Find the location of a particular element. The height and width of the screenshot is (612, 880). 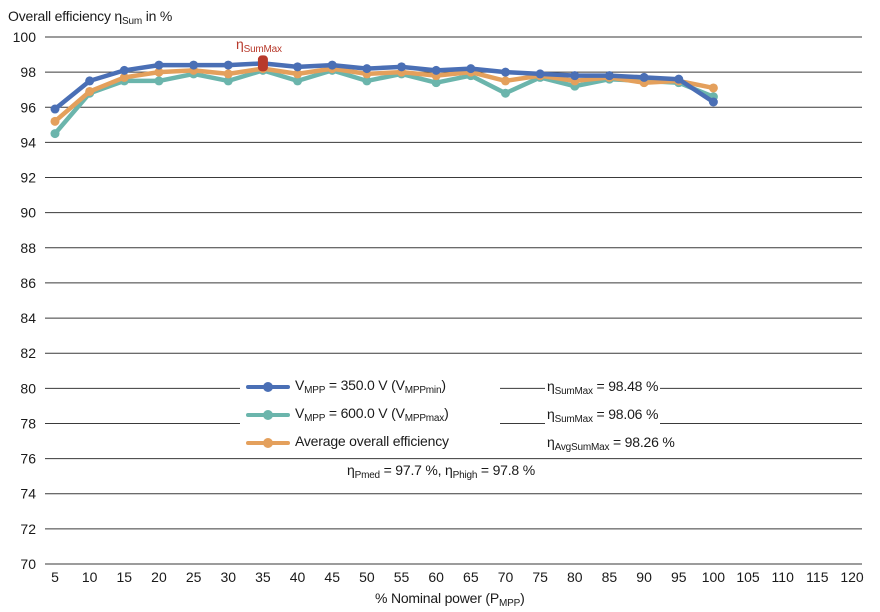

x-tick-label: 95 is located at coordinates (679, 577).